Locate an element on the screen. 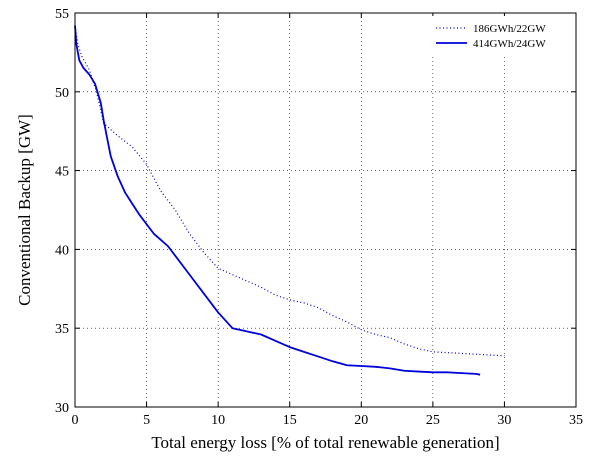 The image size is (593, 462). x-tick-label: 10 is located at coordinates (218, 420).